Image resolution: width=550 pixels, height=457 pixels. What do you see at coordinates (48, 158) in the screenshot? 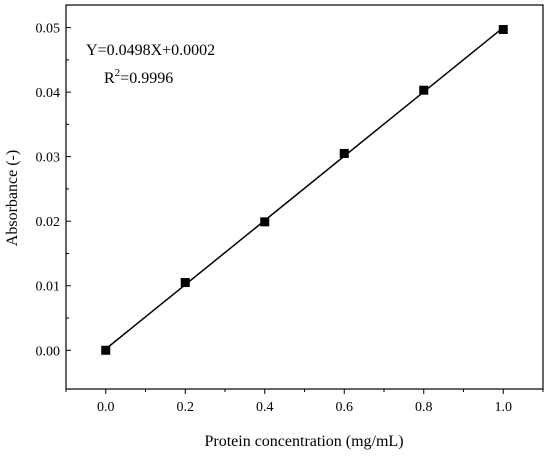
I see `y-tick-label: 0.03` at bounding box center [48, 158].